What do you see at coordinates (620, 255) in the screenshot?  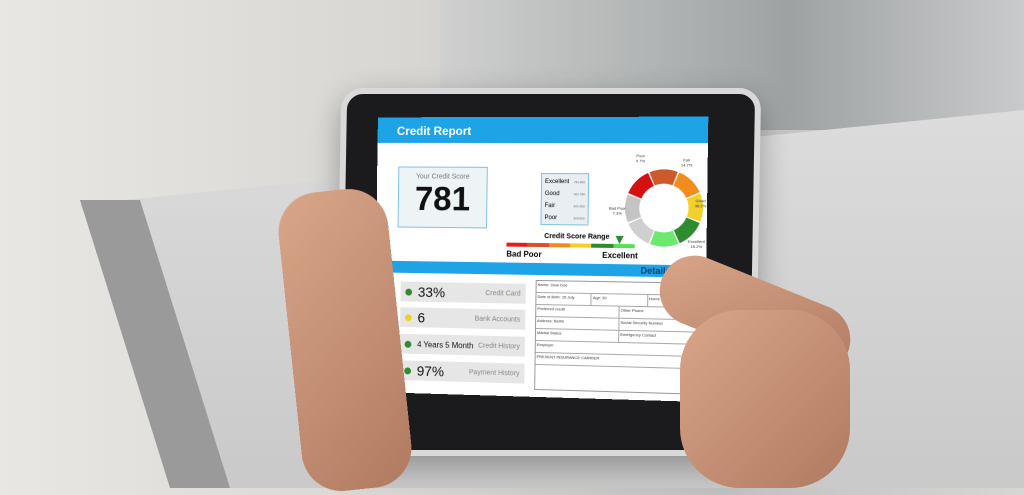 I see `range-high-label: Excellent` at bounding box center [620, 255].